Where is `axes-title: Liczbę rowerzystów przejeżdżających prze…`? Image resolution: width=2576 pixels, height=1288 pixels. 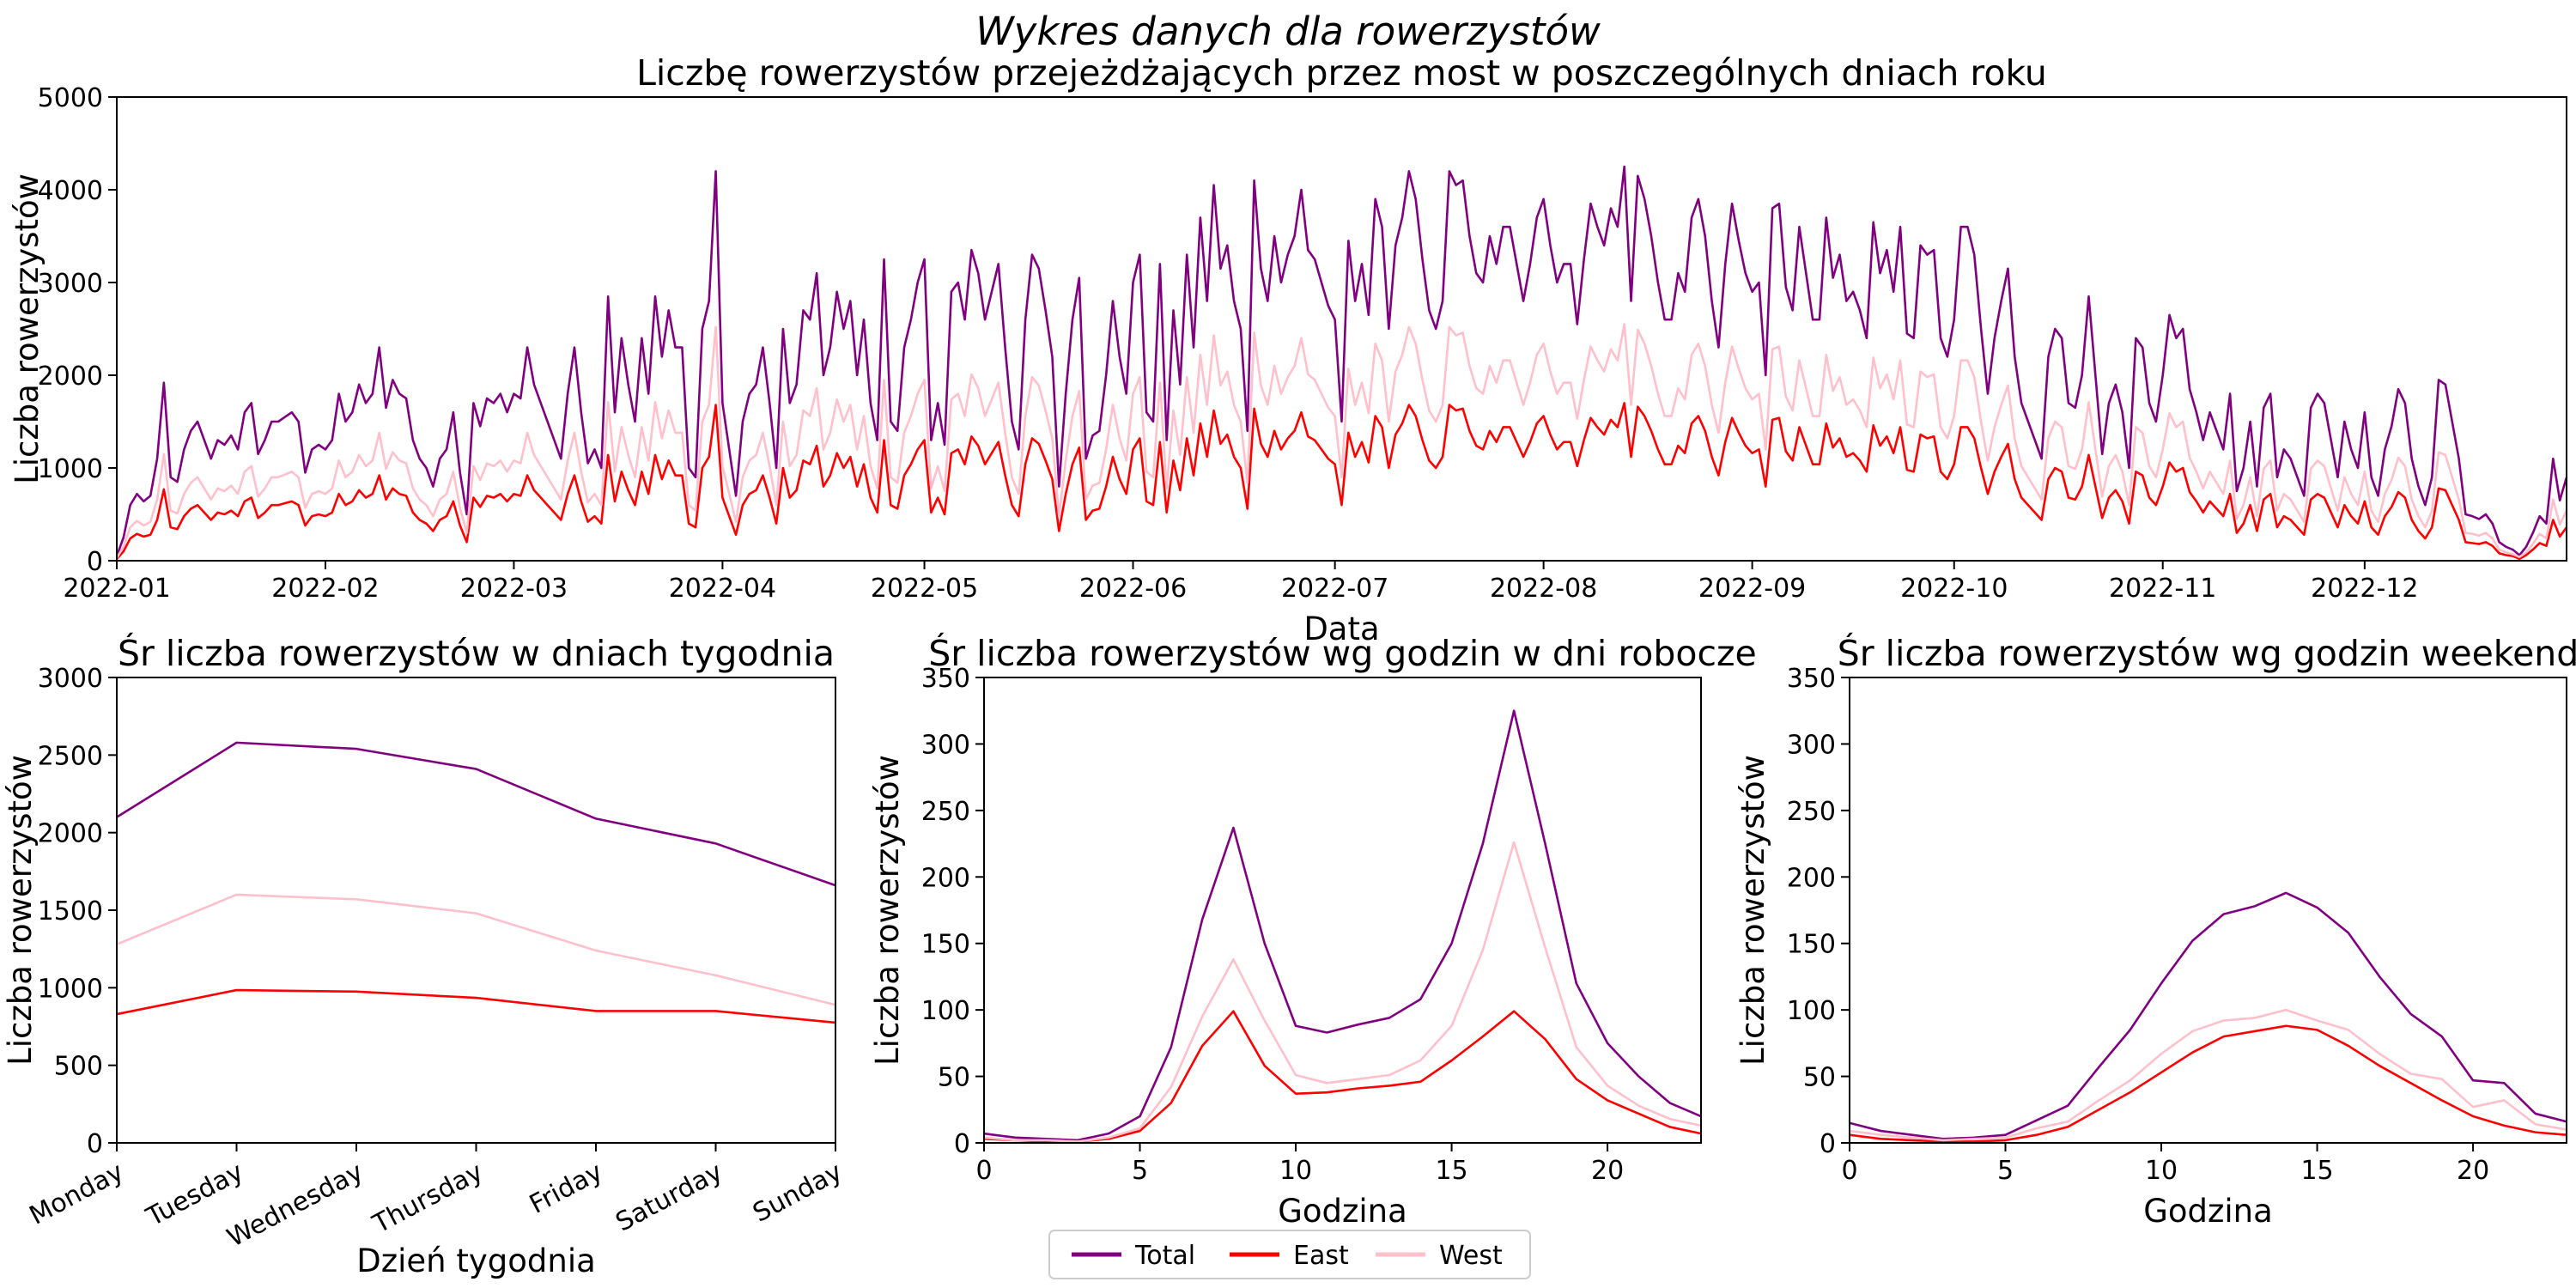 axes-title: Liczbę rowerzystów przejeżdżających prze… is located at coordinates (1341, 73).